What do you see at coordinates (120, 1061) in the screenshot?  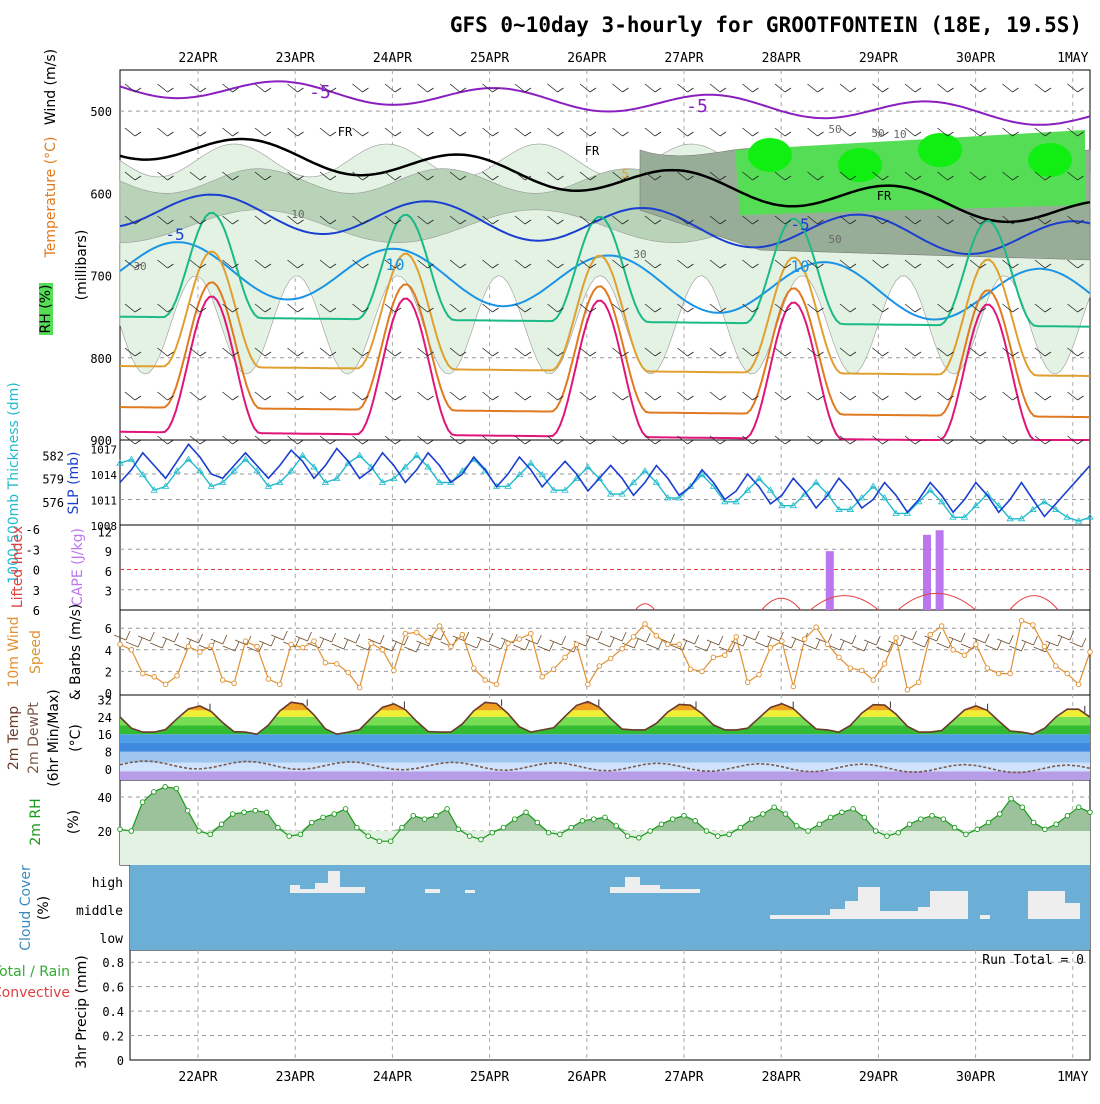 I see `precip-tick-label: 0` at bounding box center [120, 1061].